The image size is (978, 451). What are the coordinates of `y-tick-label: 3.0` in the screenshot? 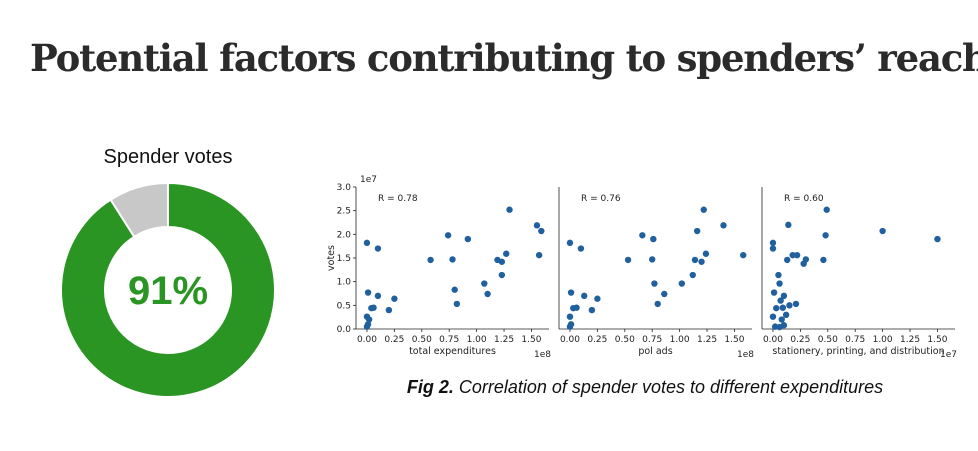 It's located at (344, 188).